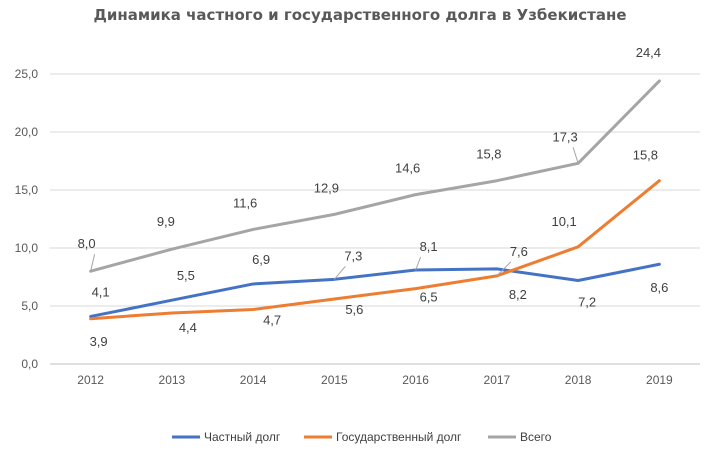 Image resolution: width=720 pixels, height=458 pixels. What do you see at coordinates (242, 437) in the screenshot?
I see `legend-label: Частный долг` at bounding box center [242, 437].